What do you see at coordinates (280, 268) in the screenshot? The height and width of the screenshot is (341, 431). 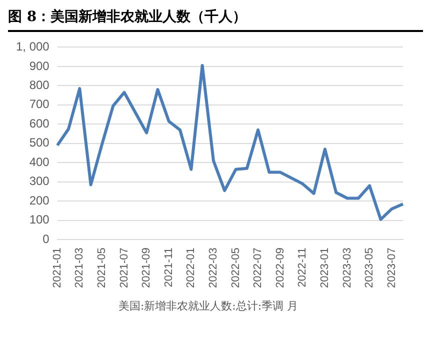 I see `x-tick-label: 2022-09` at bounding box center [280, 268].